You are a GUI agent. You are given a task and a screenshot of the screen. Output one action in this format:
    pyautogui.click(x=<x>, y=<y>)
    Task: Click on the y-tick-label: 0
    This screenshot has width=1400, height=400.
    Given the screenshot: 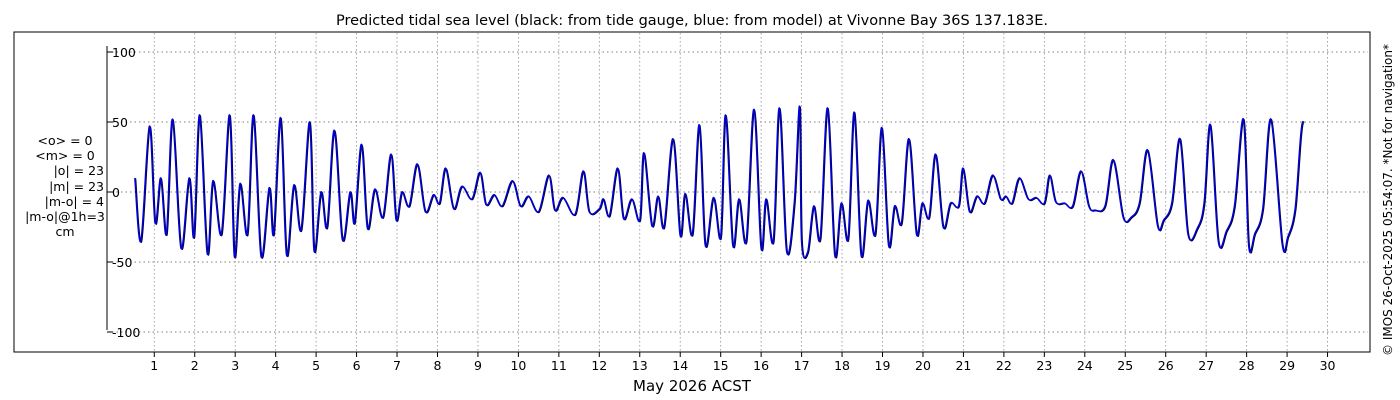 What is the action you would take?
    pyautogui.click(x=116, y=192)
    